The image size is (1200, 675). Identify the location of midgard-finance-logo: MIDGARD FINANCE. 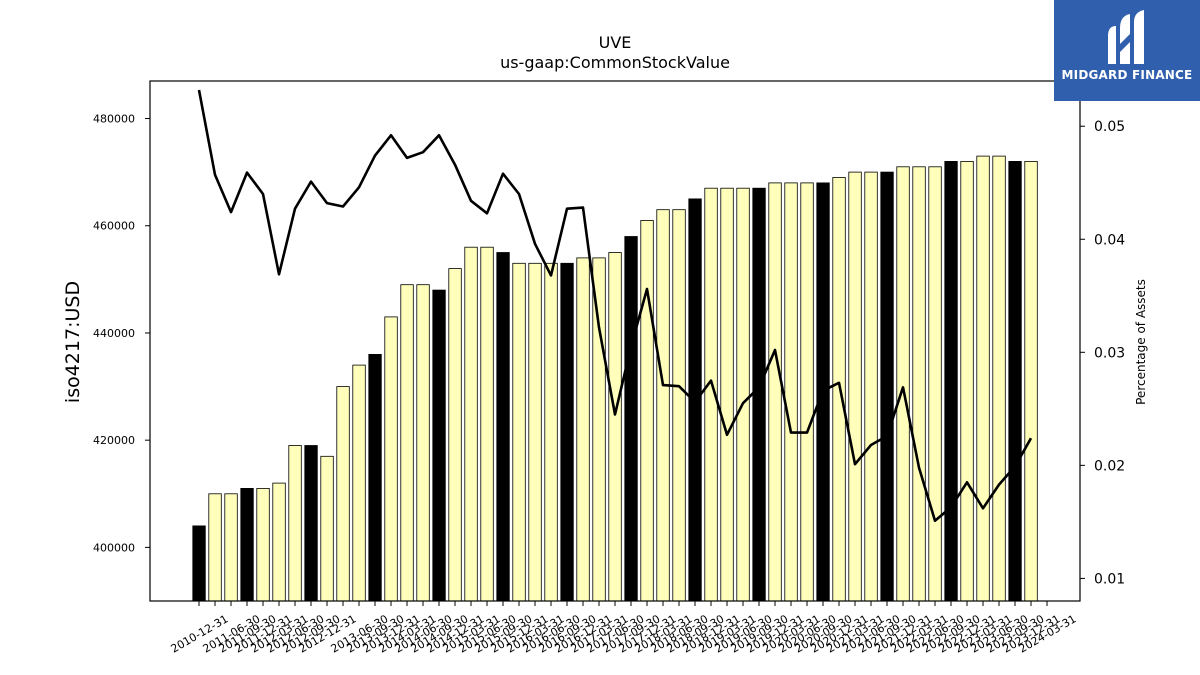
(1127, 50).